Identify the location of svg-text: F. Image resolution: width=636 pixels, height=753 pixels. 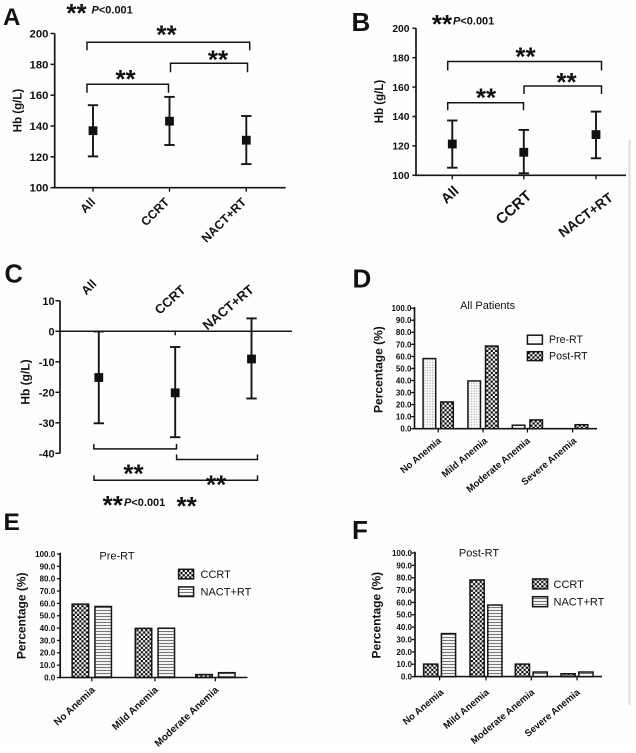
(360, 530).